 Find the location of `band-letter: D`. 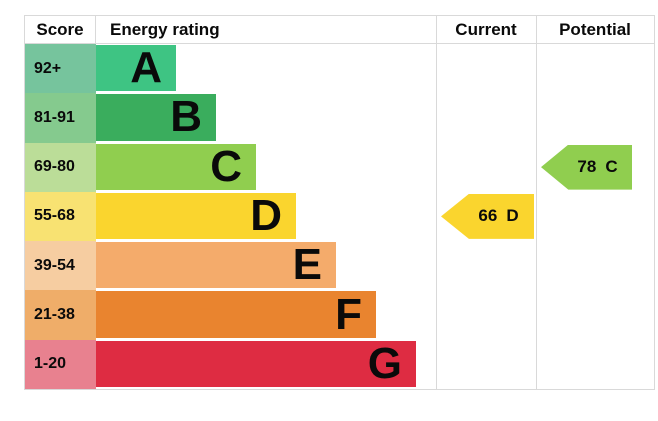

band-letter: D is located at coordinates (266, 215).